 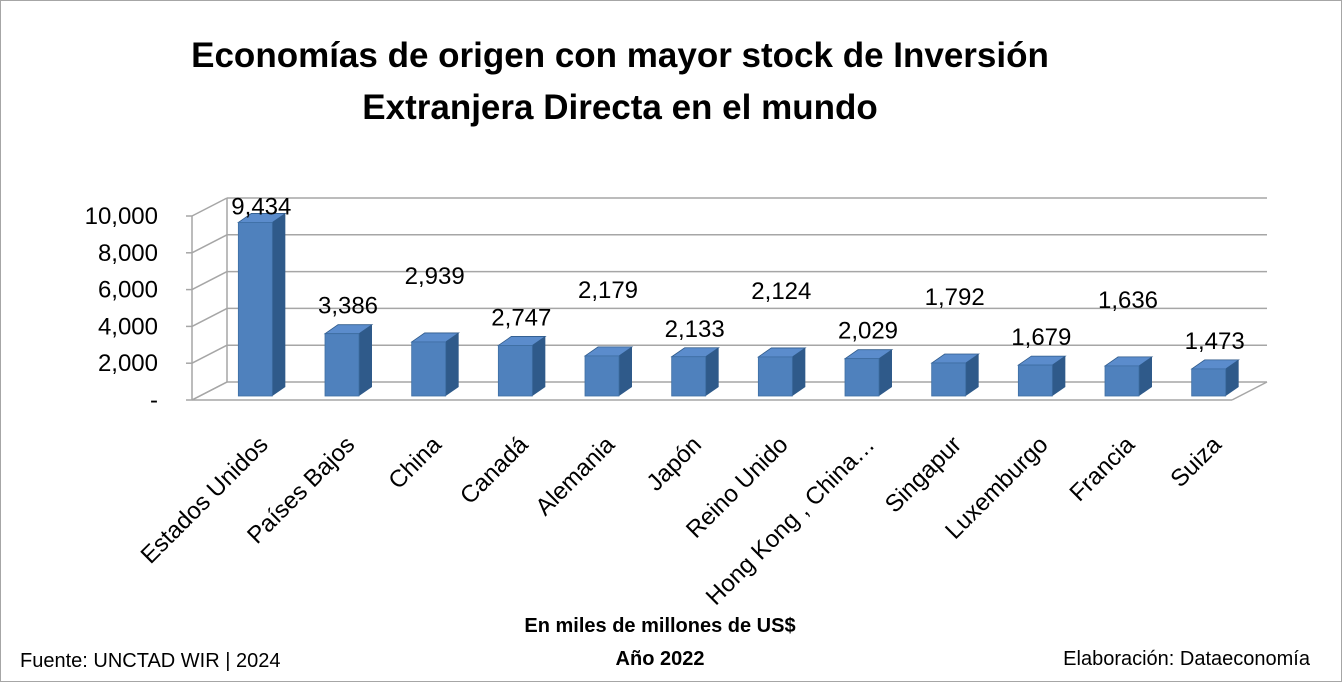 What do you see at coordinates (1041, 337) in the screenshot?
I see `data-label: 1,679` at bounding box center [1041, 337].